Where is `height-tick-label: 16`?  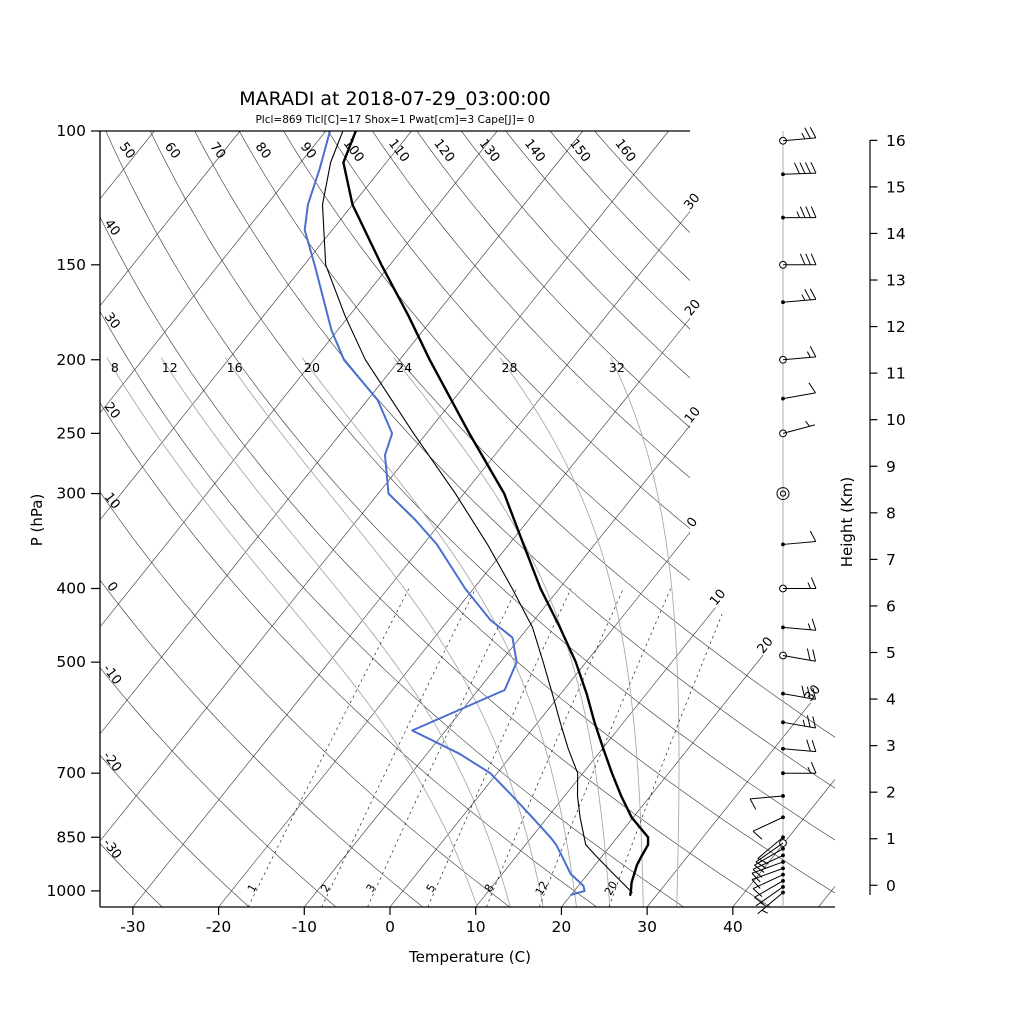 height-tick-label: 16 is located at coordinates (896, 141).